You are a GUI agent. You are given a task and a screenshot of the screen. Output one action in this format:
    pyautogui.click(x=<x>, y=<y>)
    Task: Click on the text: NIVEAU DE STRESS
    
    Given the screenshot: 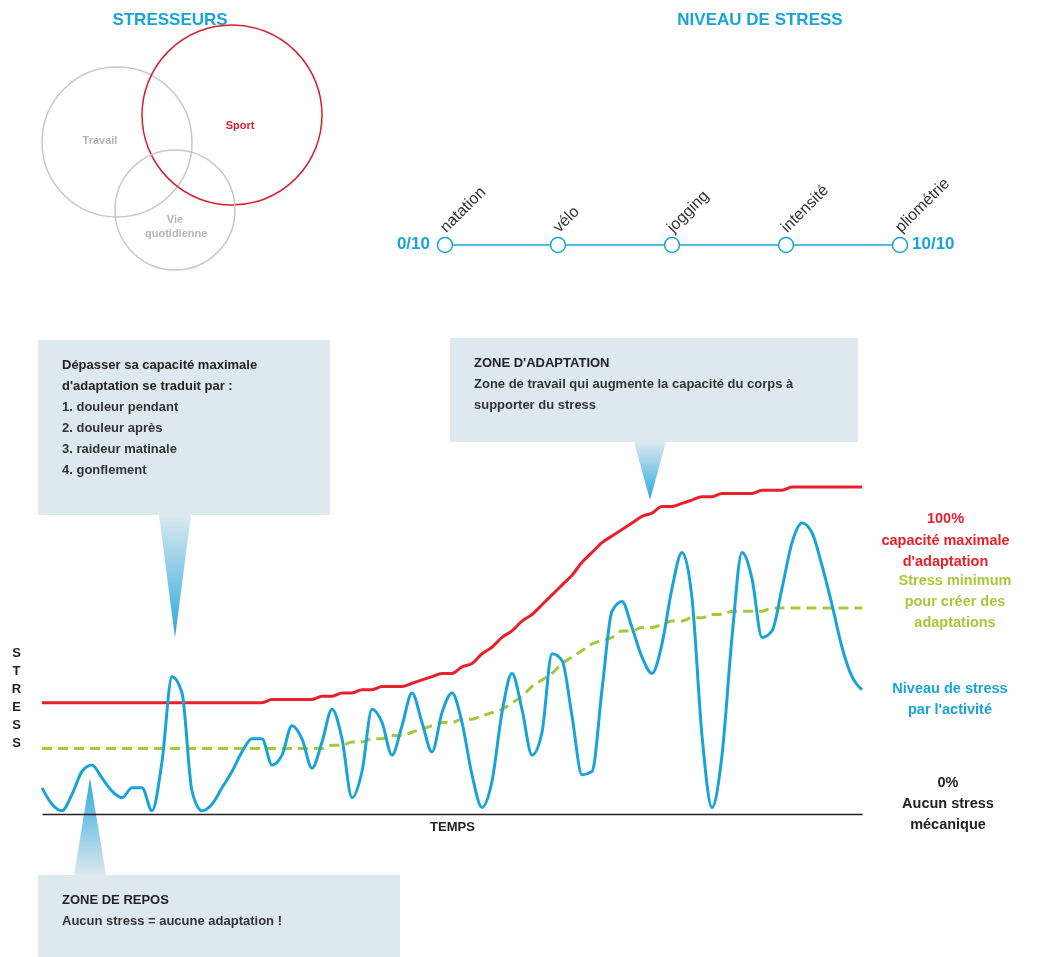 What is the action you would take?
    pyautogui.click(x=760, y=20)
    